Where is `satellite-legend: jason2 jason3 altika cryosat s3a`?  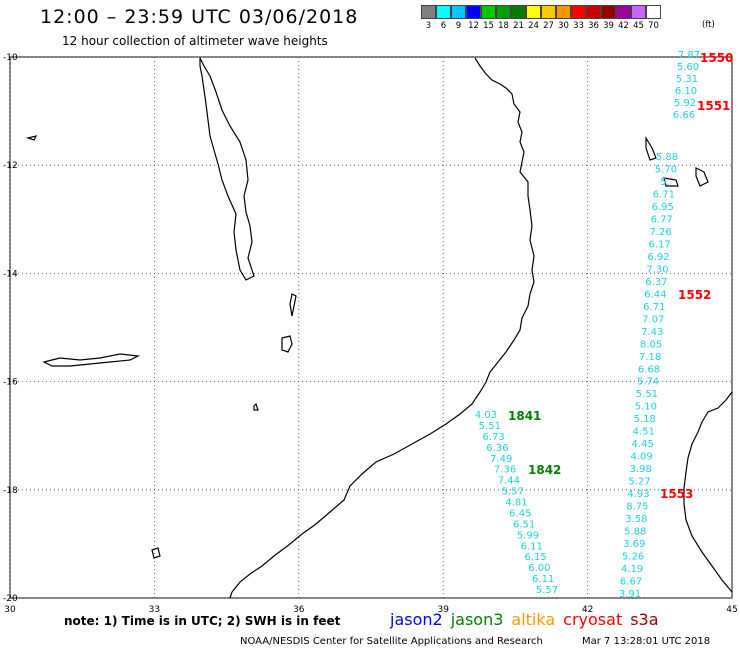
satellite-legend: jason2 jason3 altika cryosat s3a is located at coordinates (528, 619).